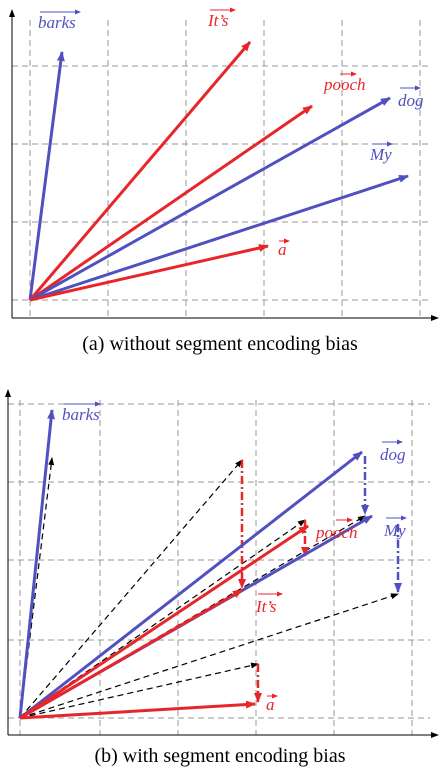 This screenshot has width=440, height=770. I want to click on caption: (a) without segment encoding bias, so click(220, 344).